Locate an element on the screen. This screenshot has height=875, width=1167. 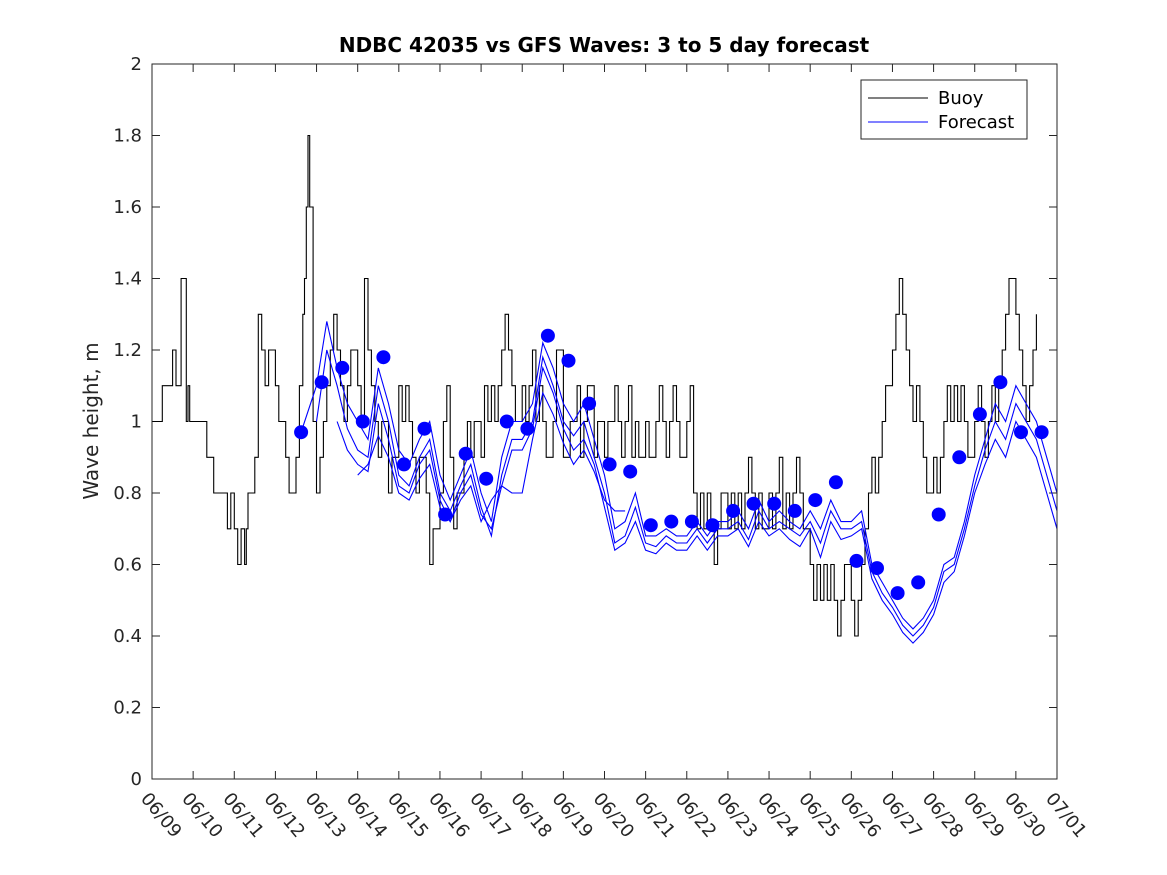
x-tick-label: 06/27 is located at coordinates (901, 815).